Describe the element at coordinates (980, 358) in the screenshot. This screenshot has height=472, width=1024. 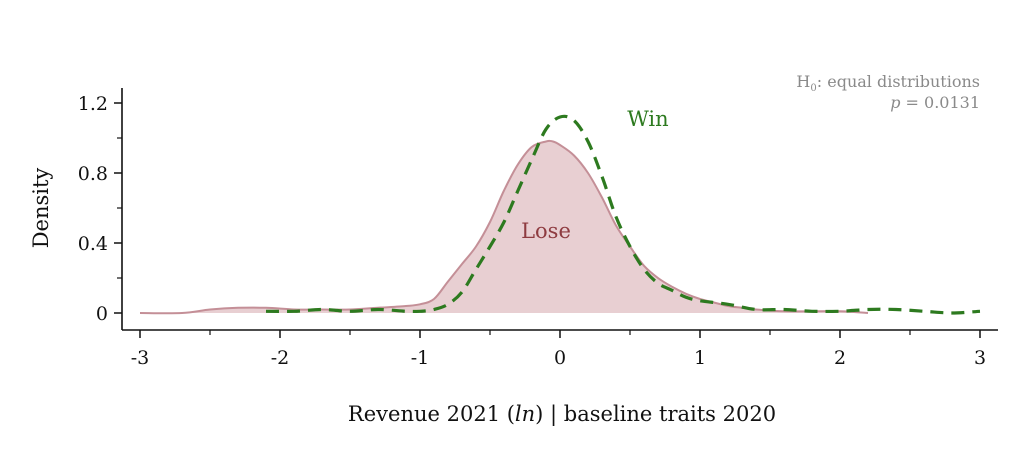
I see `x-tick-label: 3` at that location.